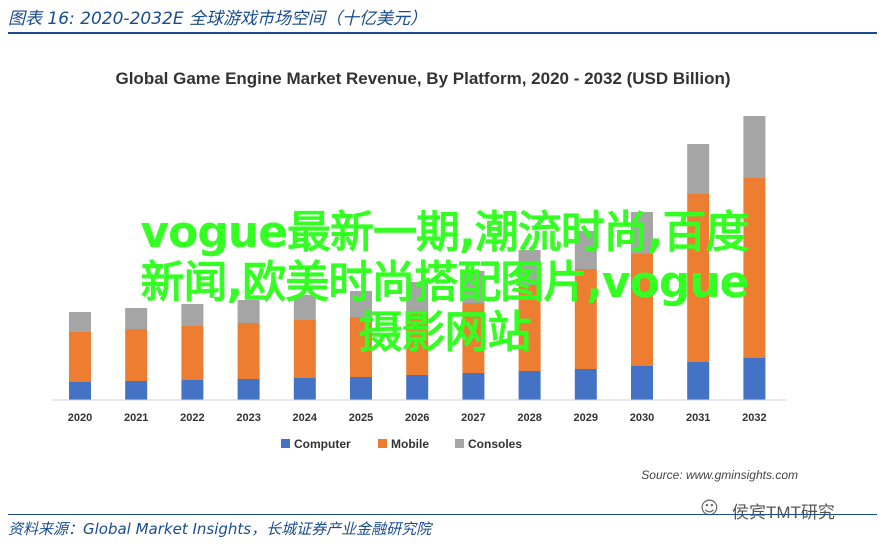 The image size is (889, 548). Describe the element at coordinates (361, 418) in the screenshot. I see `x-tick-2025: 2025` at that location.